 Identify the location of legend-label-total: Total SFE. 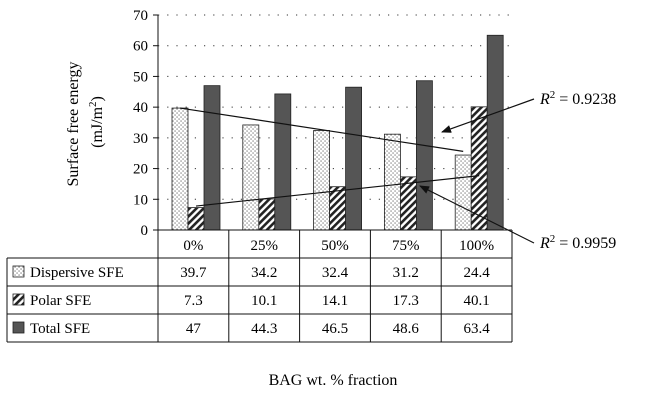
(60, 329).